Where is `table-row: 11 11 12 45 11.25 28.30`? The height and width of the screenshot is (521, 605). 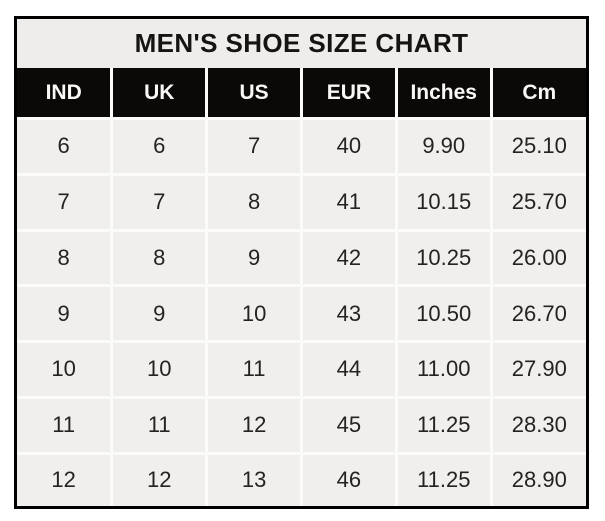
table-row: 11 11 12 45 11.25 28.30 is located at coordinates (301, 424).